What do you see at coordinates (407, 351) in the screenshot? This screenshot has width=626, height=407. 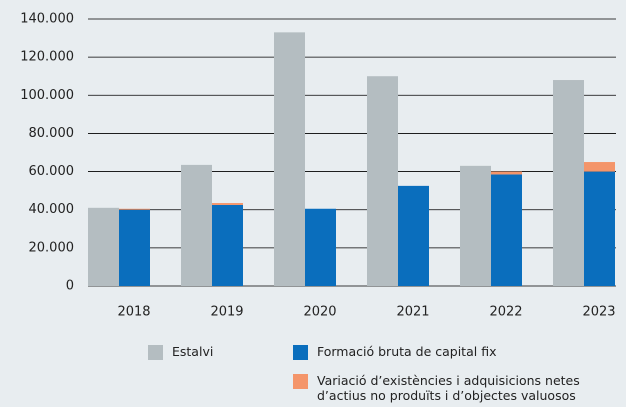 I see `legend-label: Formació bruta de capital fix` at bounding box center [407, 351].